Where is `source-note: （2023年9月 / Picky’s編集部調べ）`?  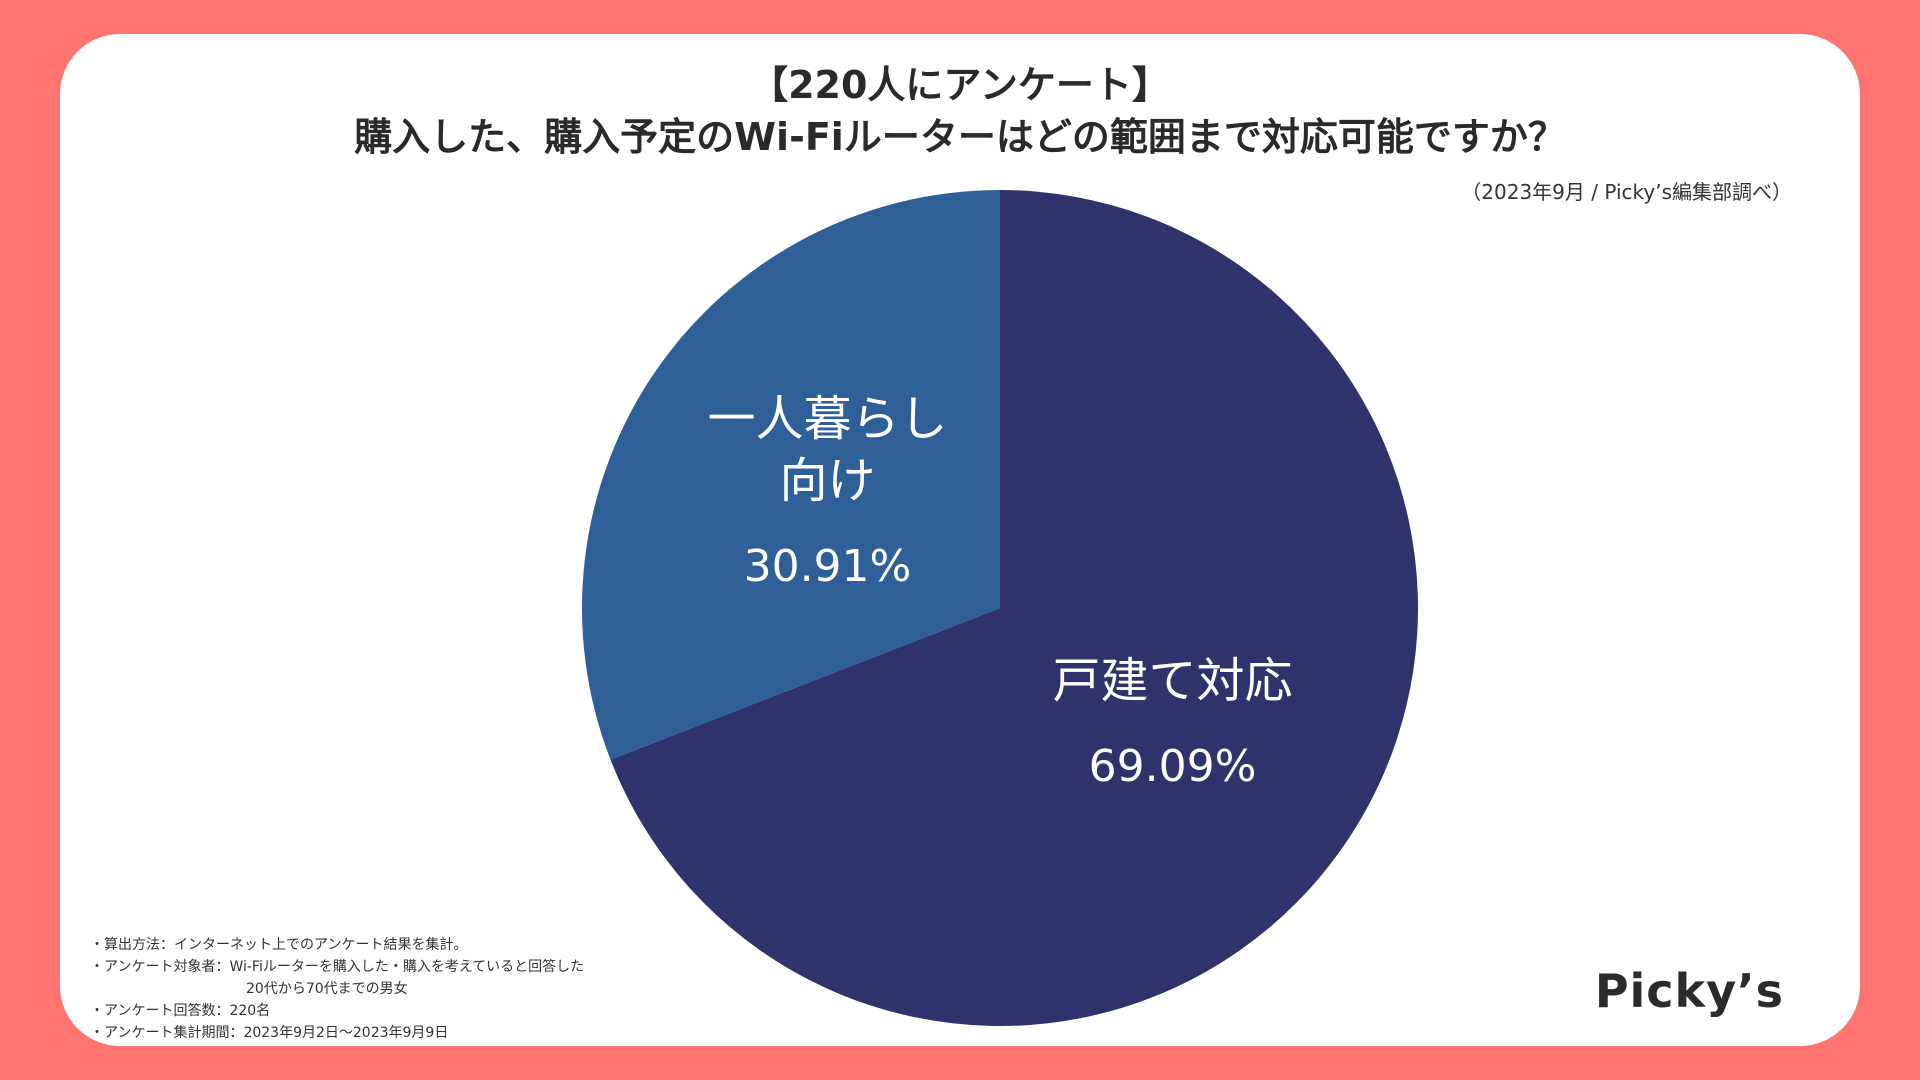 source-note: （2023年9月 / Picky’s編集部調べ） is located at coordinates (1626, 192).